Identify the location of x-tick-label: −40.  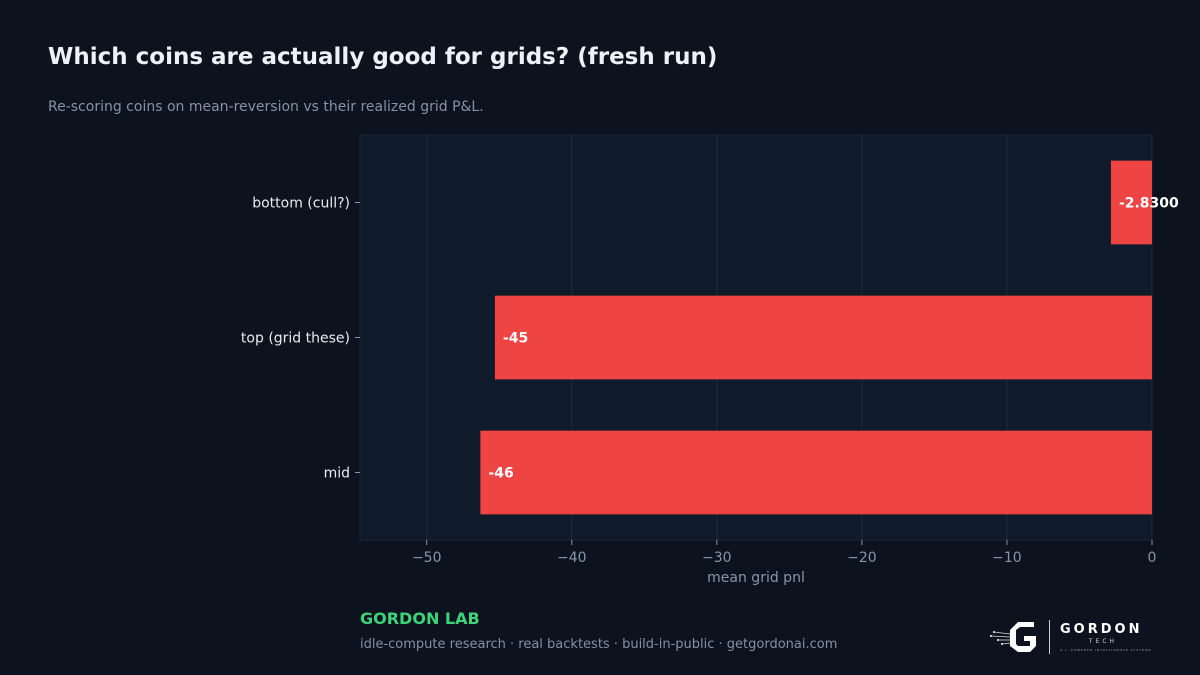
(572, 558).